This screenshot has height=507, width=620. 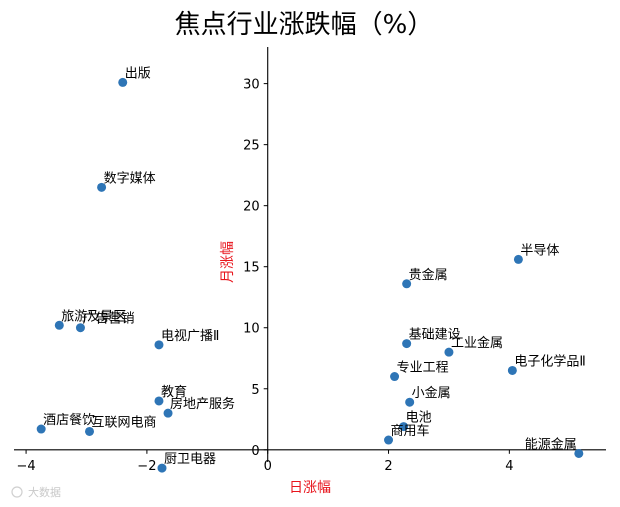 What do you see at coordinates (539, 250) in the screenshot?
I see `data-label: 半导体` at bounding box center [539, 250].